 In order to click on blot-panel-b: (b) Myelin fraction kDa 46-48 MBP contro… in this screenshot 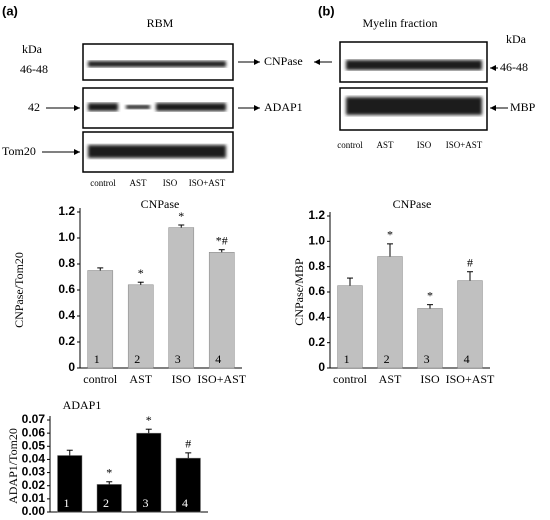, I will do `click(425, 76)`.